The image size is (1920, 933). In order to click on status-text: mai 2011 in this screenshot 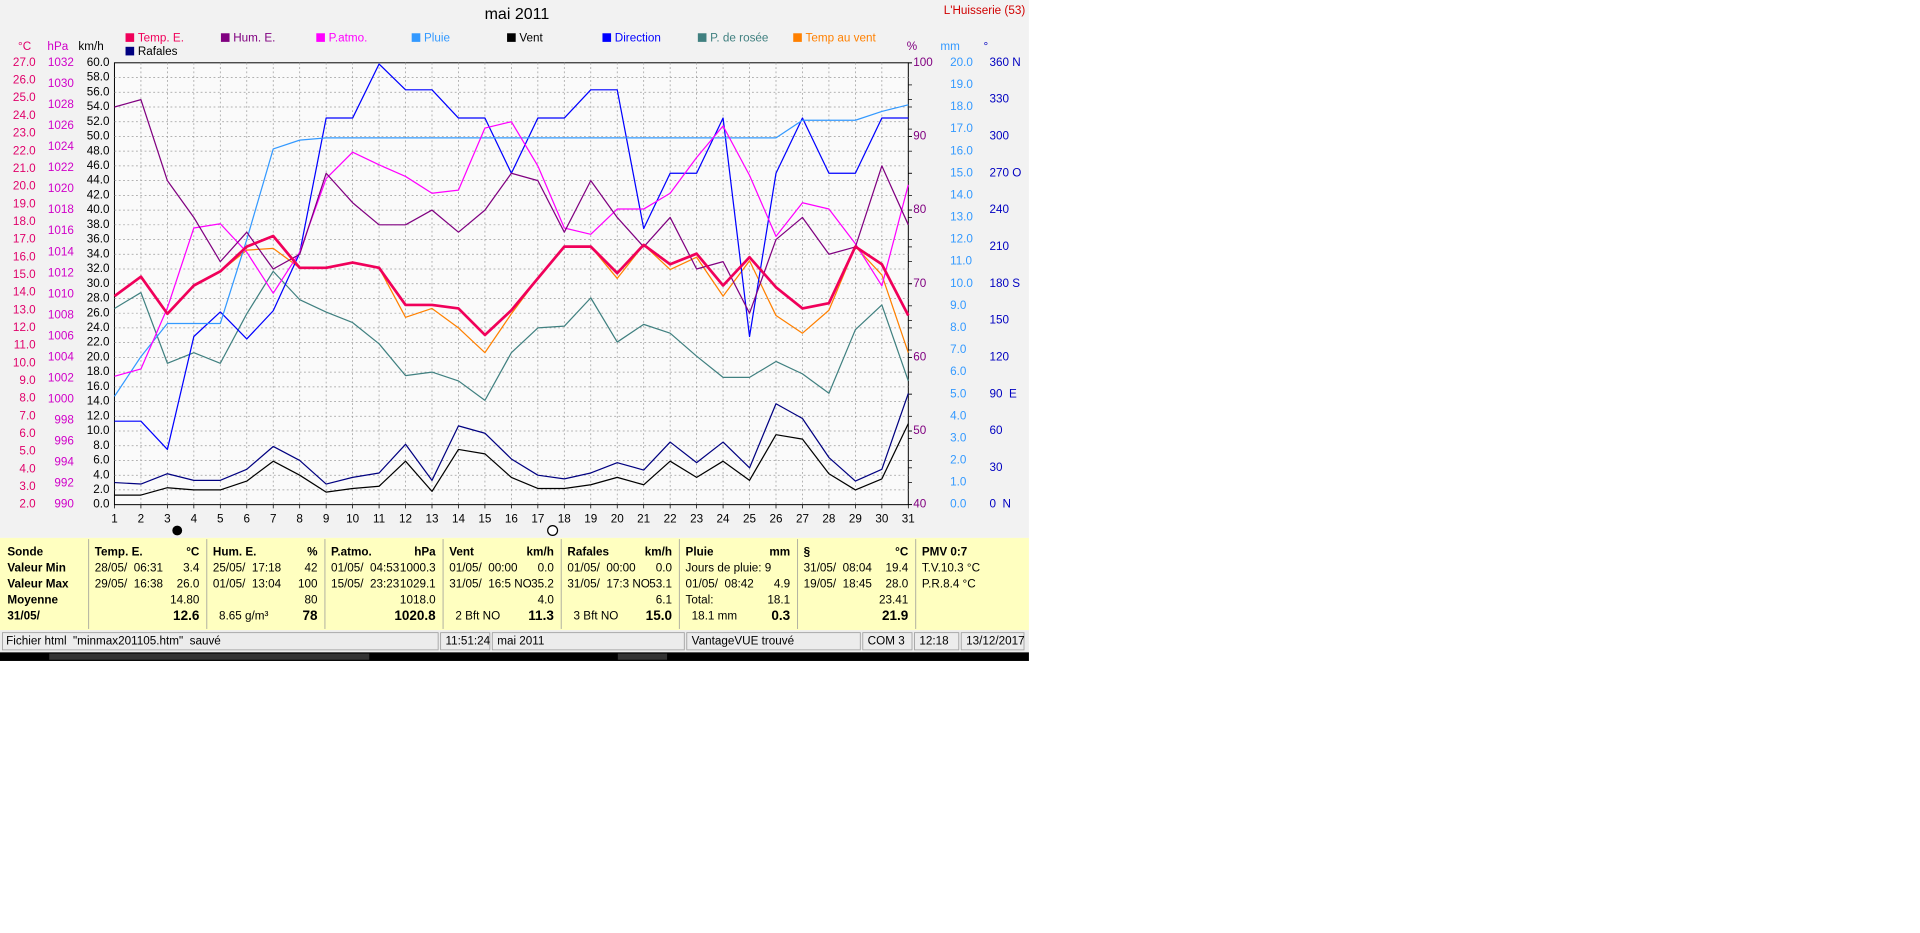, I will do `click(520, 640)`.